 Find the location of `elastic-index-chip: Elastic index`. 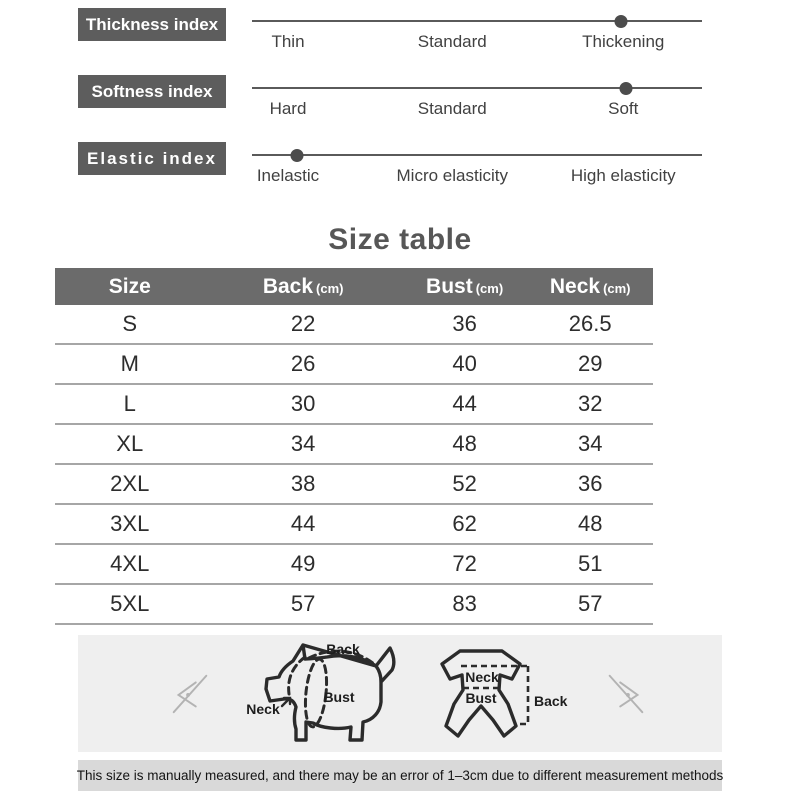

elastic-index-chip: Elastic index is located at coordinates (152, 158).